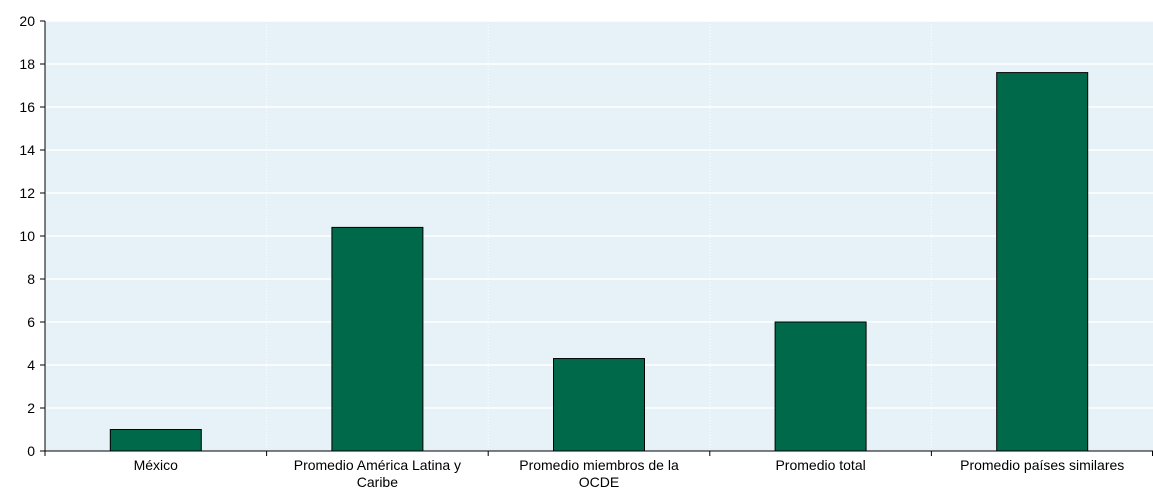 The height and width of the screenshot is (495, 1153). I want to click on x-tick-label: Promedio países similares, so click(1042, 465).